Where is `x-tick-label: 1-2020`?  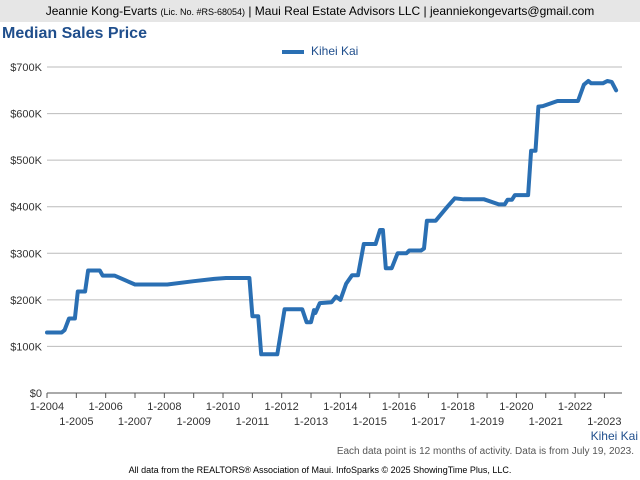 x-tick-label: 1-2020 is located at coordinates (516, 407).